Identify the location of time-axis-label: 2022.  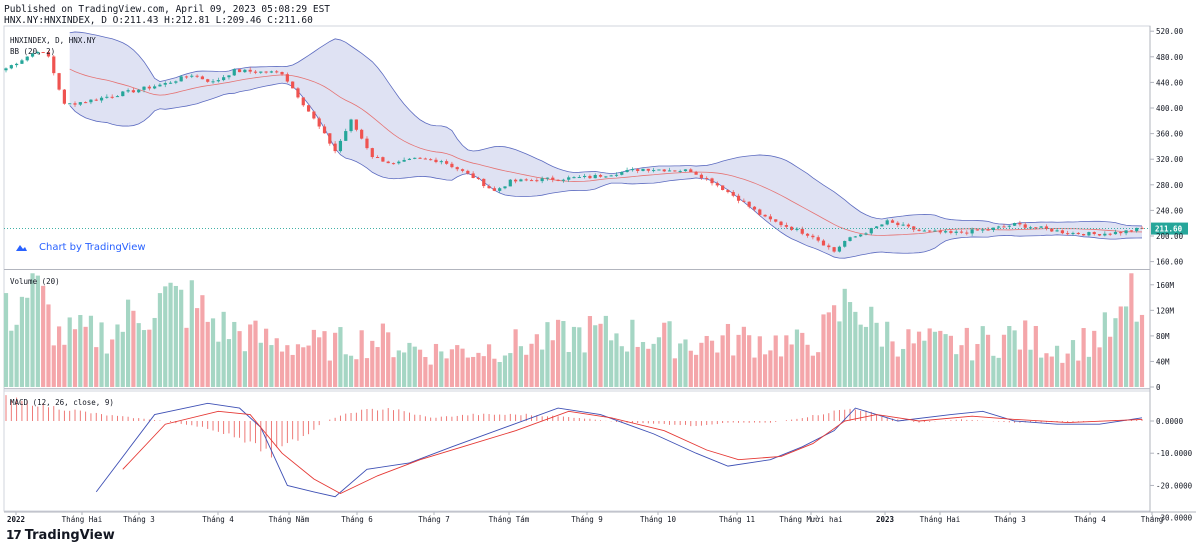
(16, 519).